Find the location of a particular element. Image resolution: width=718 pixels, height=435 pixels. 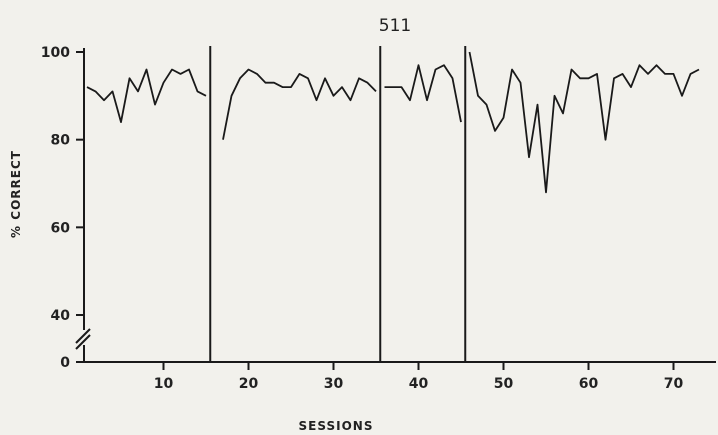

x-tick-label: 70 is located at coordinates (674, 384).